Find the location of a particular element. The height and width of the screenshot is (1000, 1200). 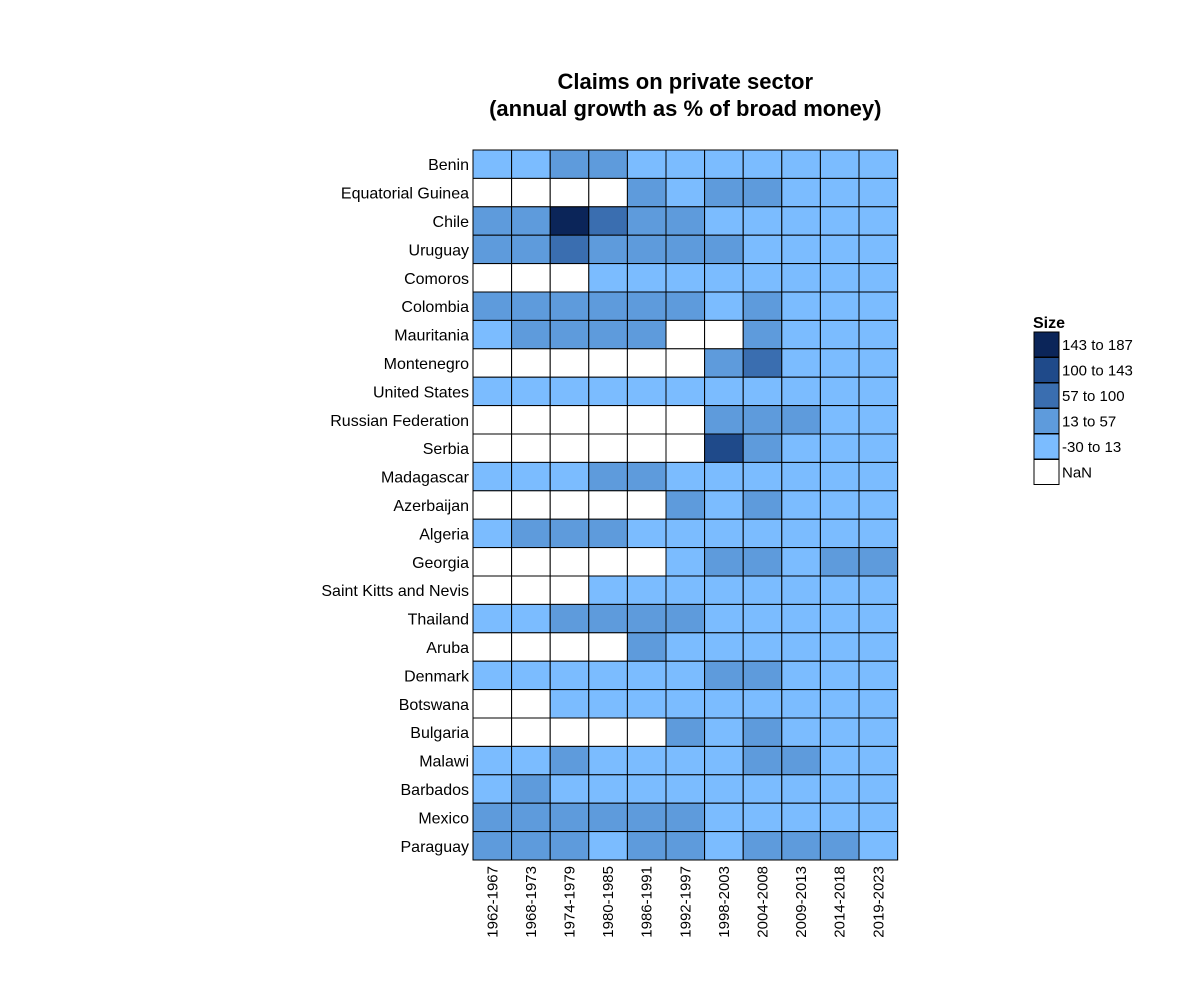

column-label: 1986-1991 is located at coordinates (647, 902).